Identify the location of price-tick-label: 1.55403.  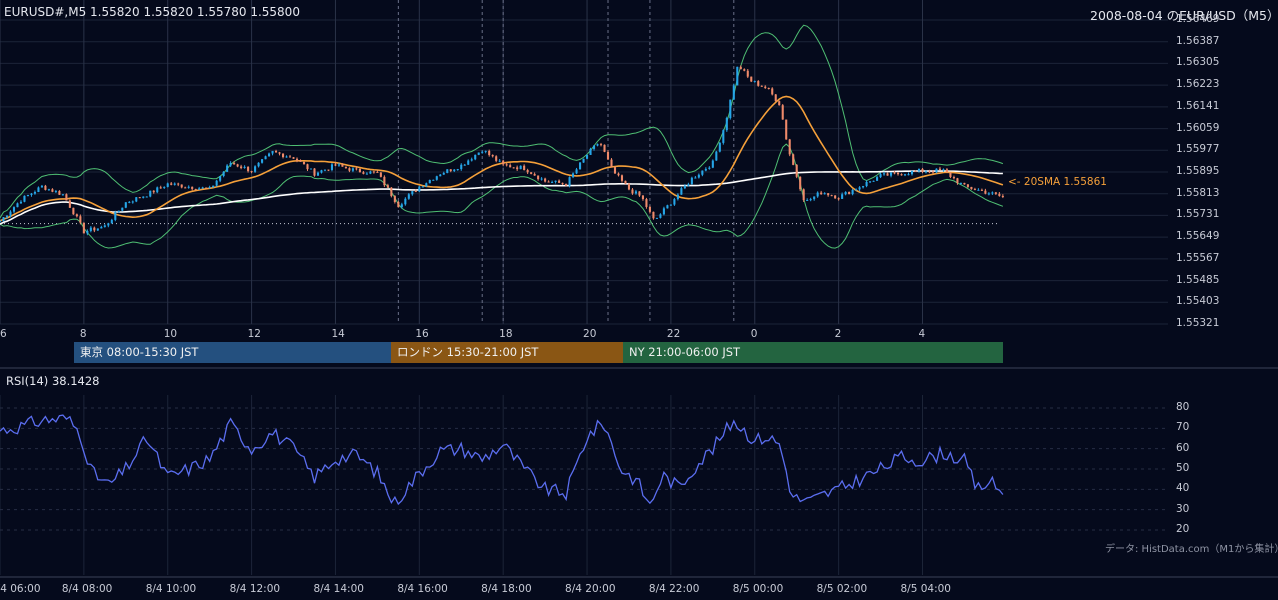
(1198, 301).